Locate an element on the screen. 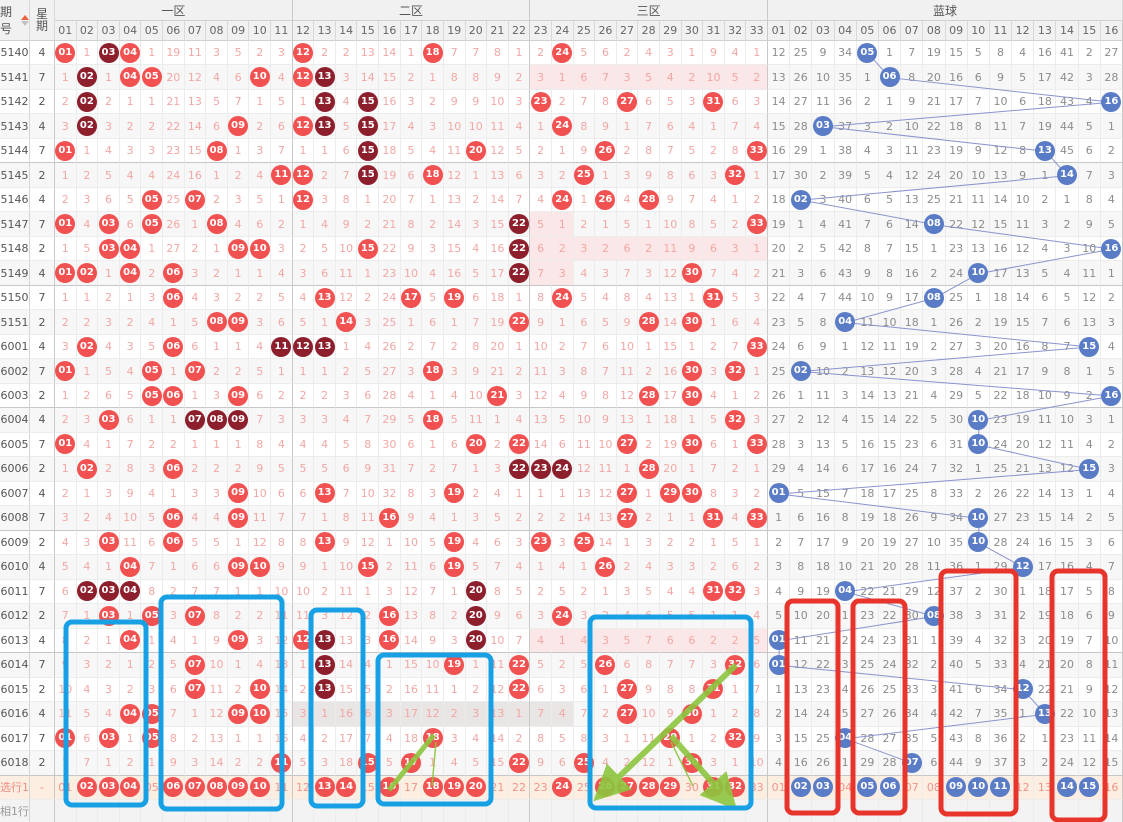 Image resolution: width=1123 pixels, height=822 pixels. cell: 44 is located at coordinates (845, 298).